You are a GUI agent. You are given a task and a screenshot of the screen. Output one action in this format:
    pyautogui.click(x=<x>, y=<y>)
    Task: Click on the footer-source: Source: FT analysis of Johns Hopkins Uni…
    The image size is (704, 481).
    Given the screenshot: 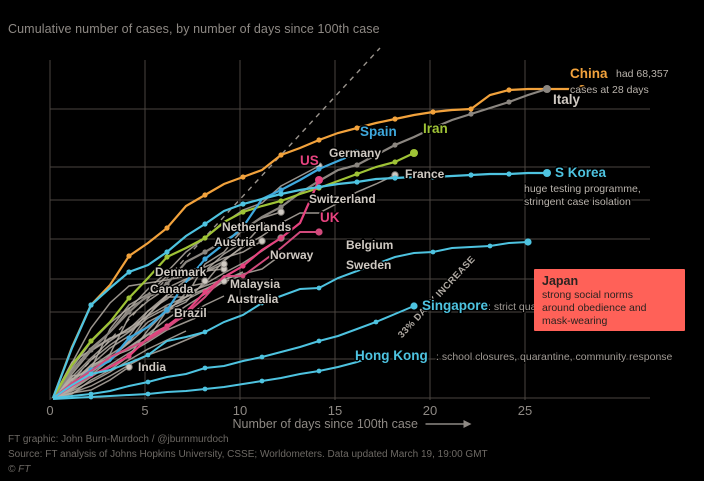 What is the action you would take?
    pyautogui.click(x=248, y=454)
    